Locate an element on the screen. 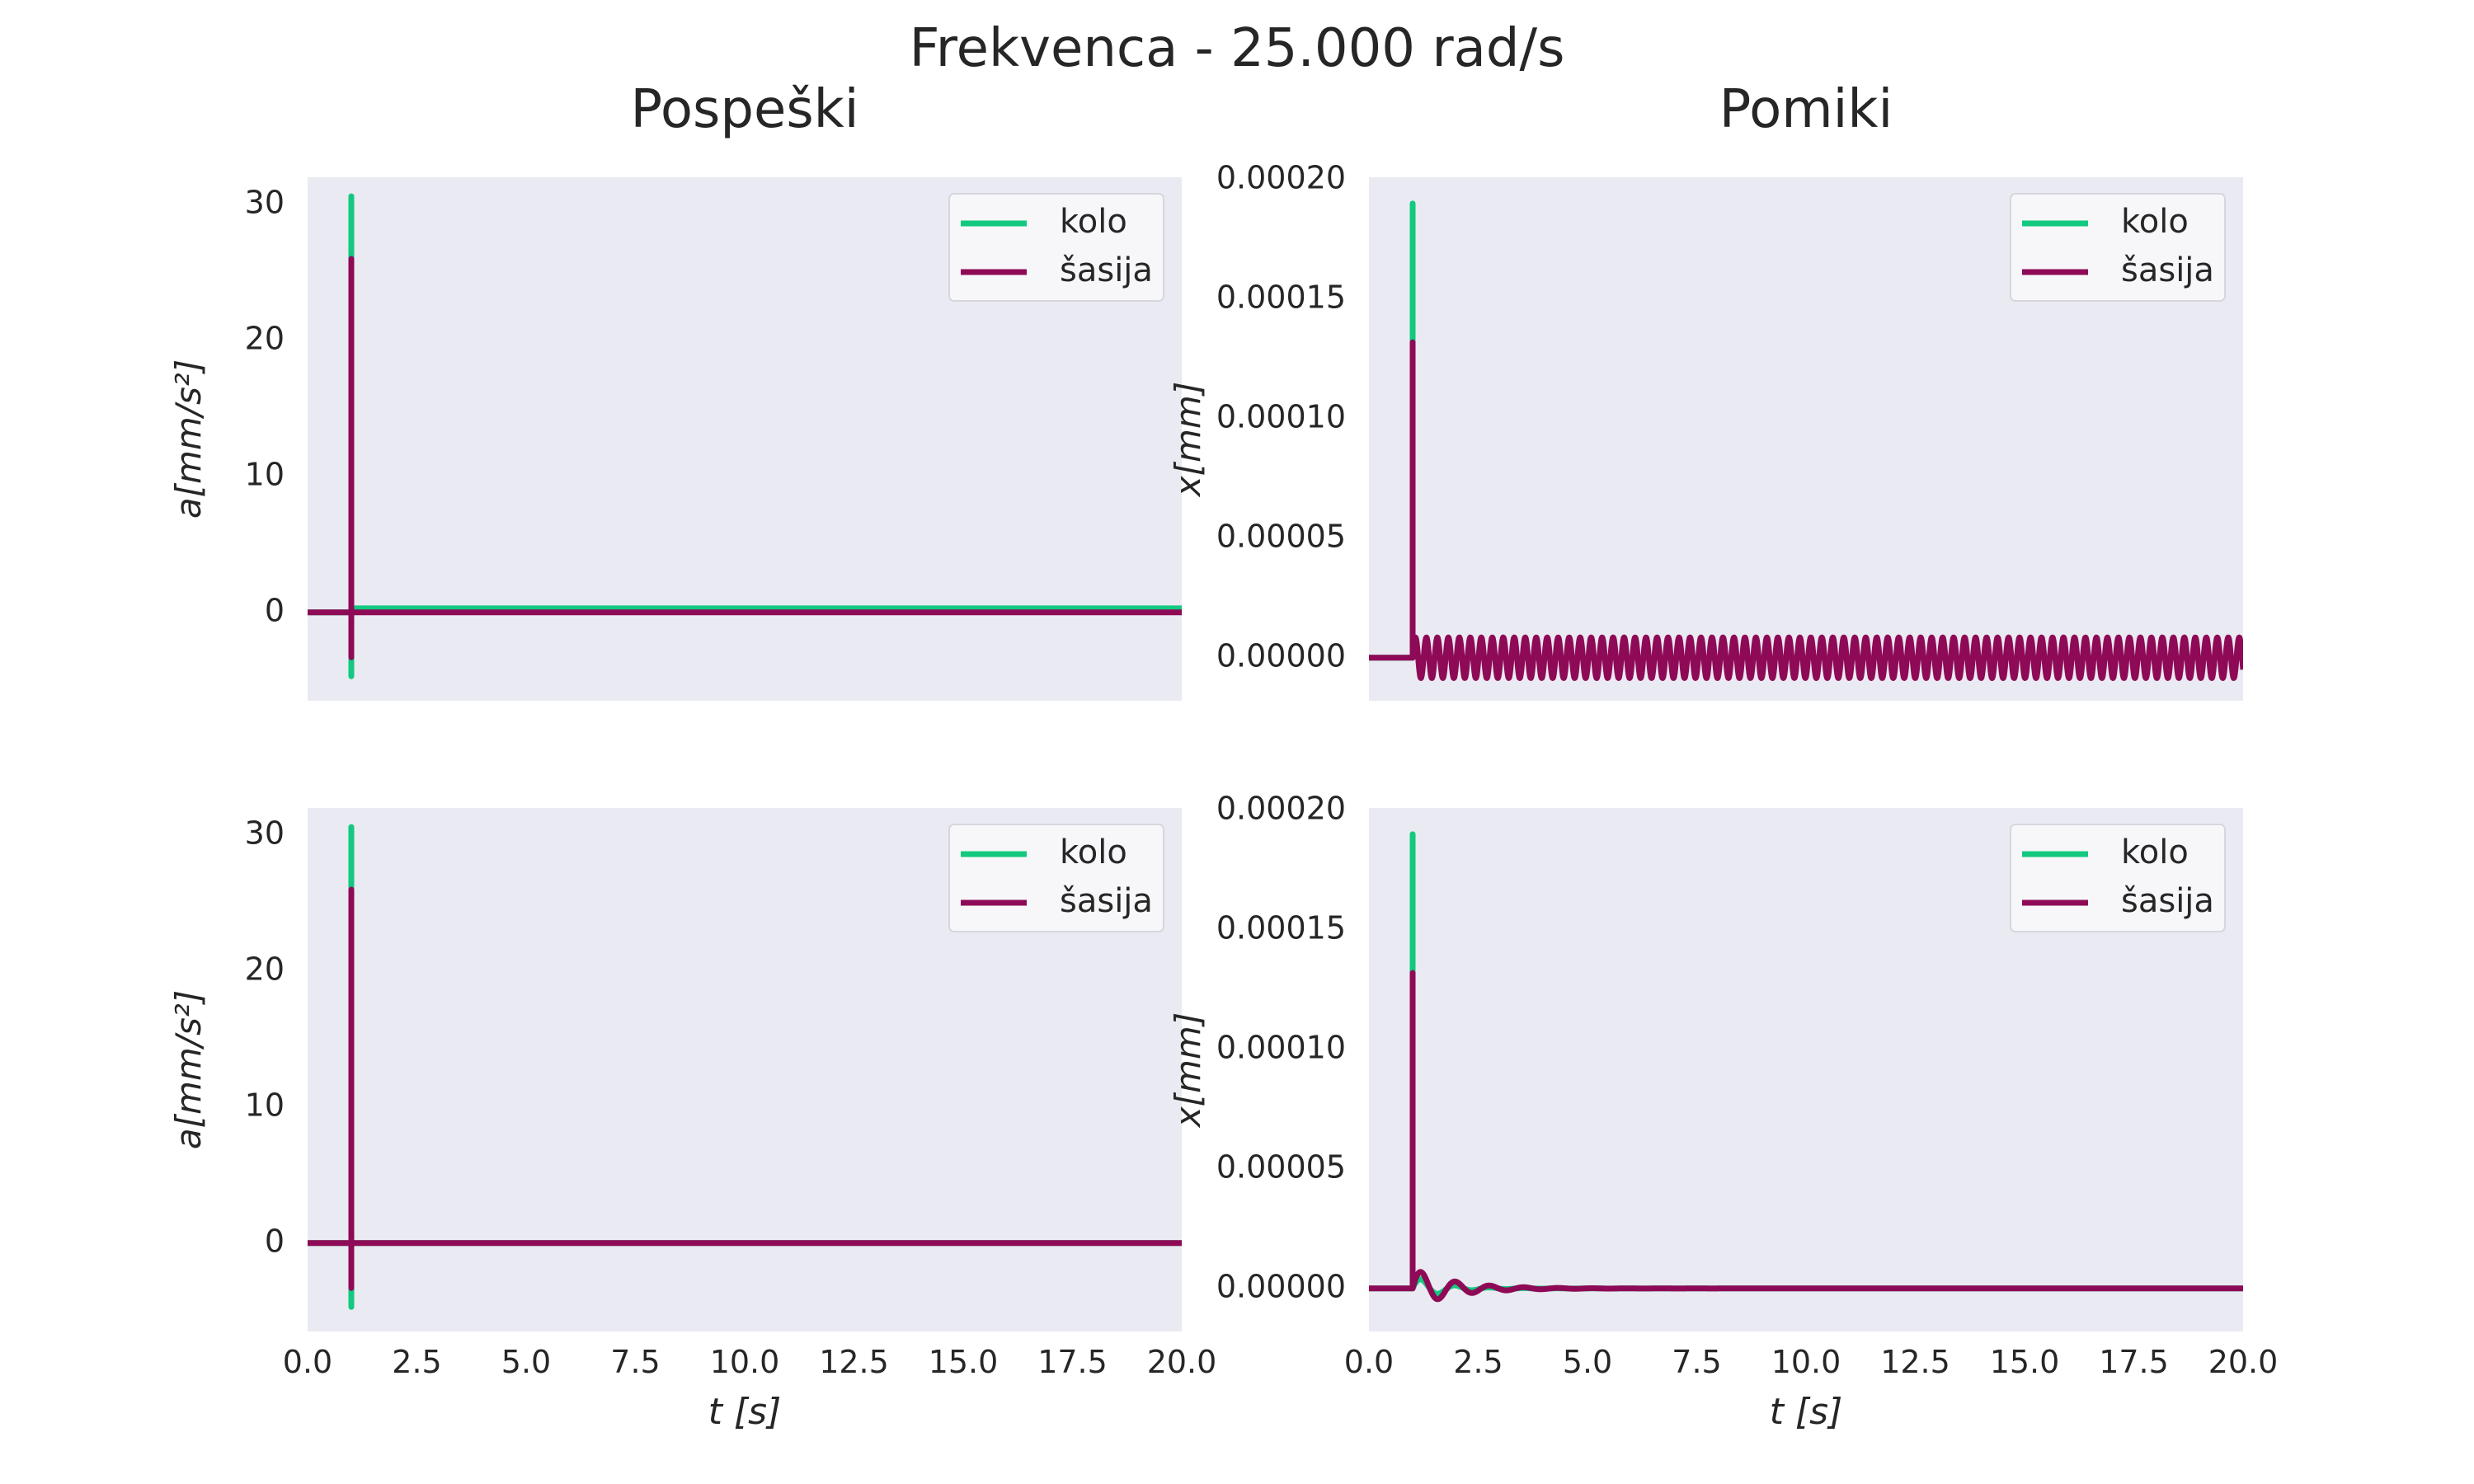 Image resolution: width=2474 pixels, height=1484 pixels. chart-panel-acc-top: 0 10 20 30 a[mm/s²] kolo šasija is located at coordinates (675, 439).